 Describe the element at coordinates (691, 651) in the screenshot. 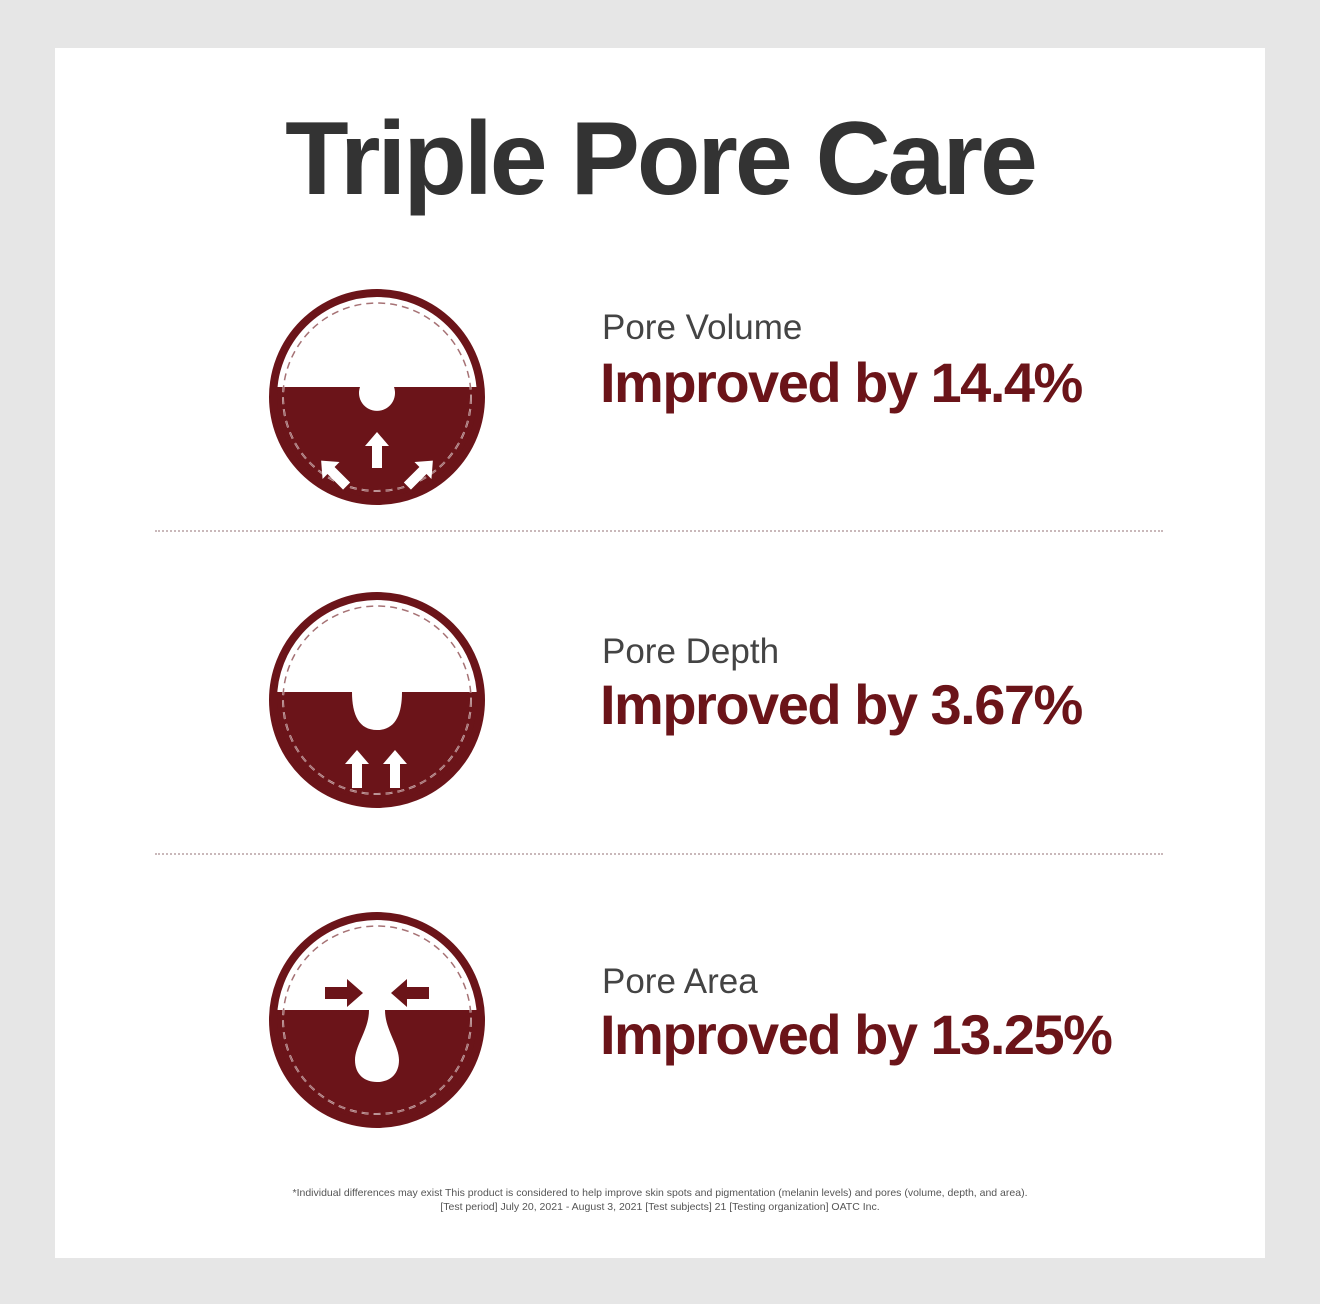

I see `item-label: Pore Depth` at that location.